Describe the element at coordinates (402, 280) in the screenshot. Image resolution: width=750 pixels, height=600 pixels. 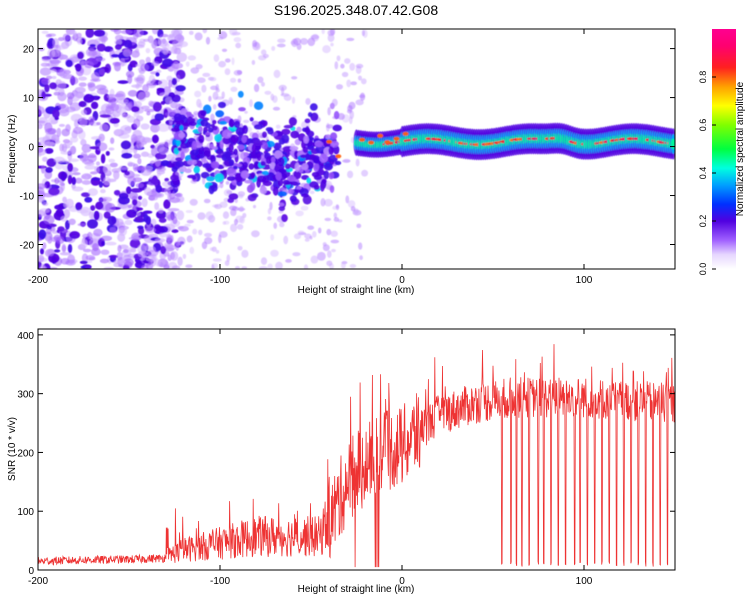
I see `x-tick-label: 0` at that location.